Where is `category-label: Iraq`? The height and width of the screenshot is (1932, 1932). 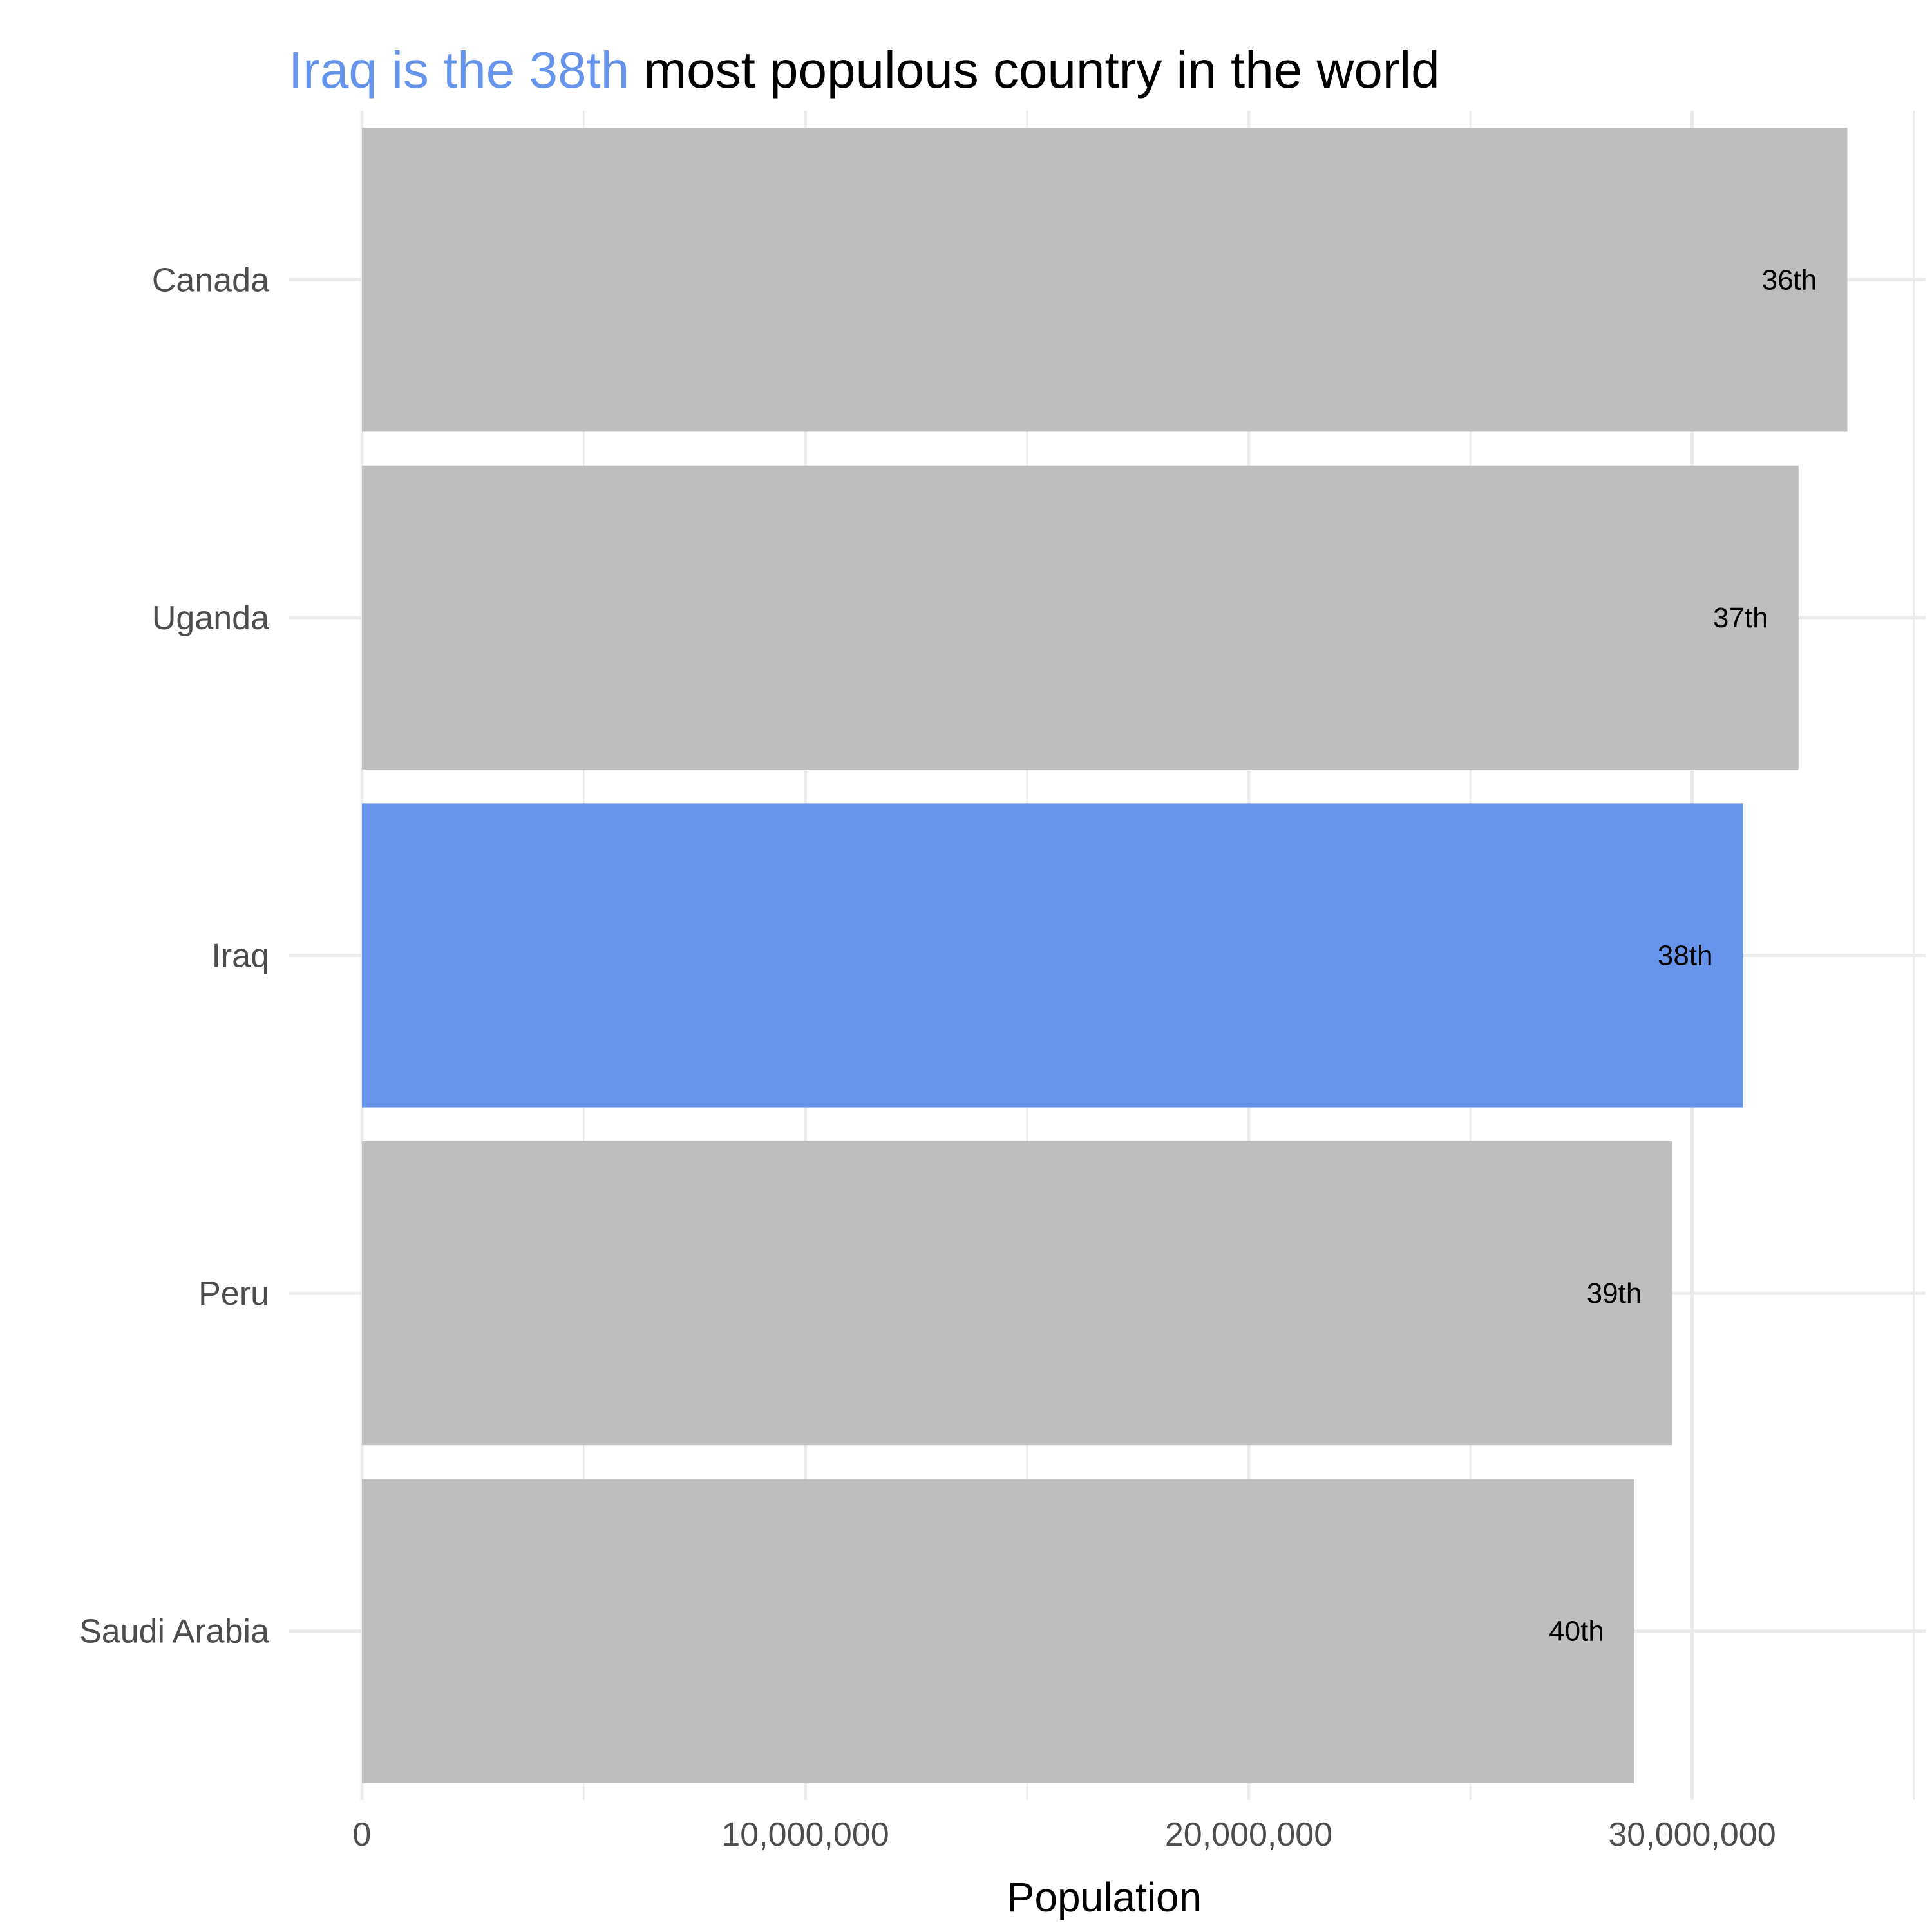 category-label: Iraq is located at coordinates (240, 956).